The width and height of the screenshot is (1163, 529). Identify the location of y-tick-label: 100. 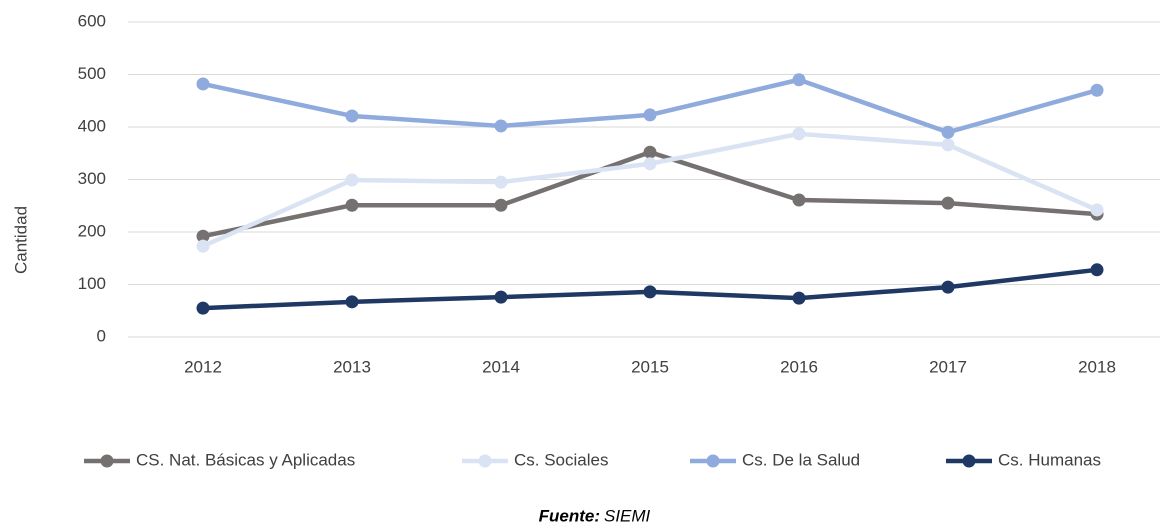
(92, 283).